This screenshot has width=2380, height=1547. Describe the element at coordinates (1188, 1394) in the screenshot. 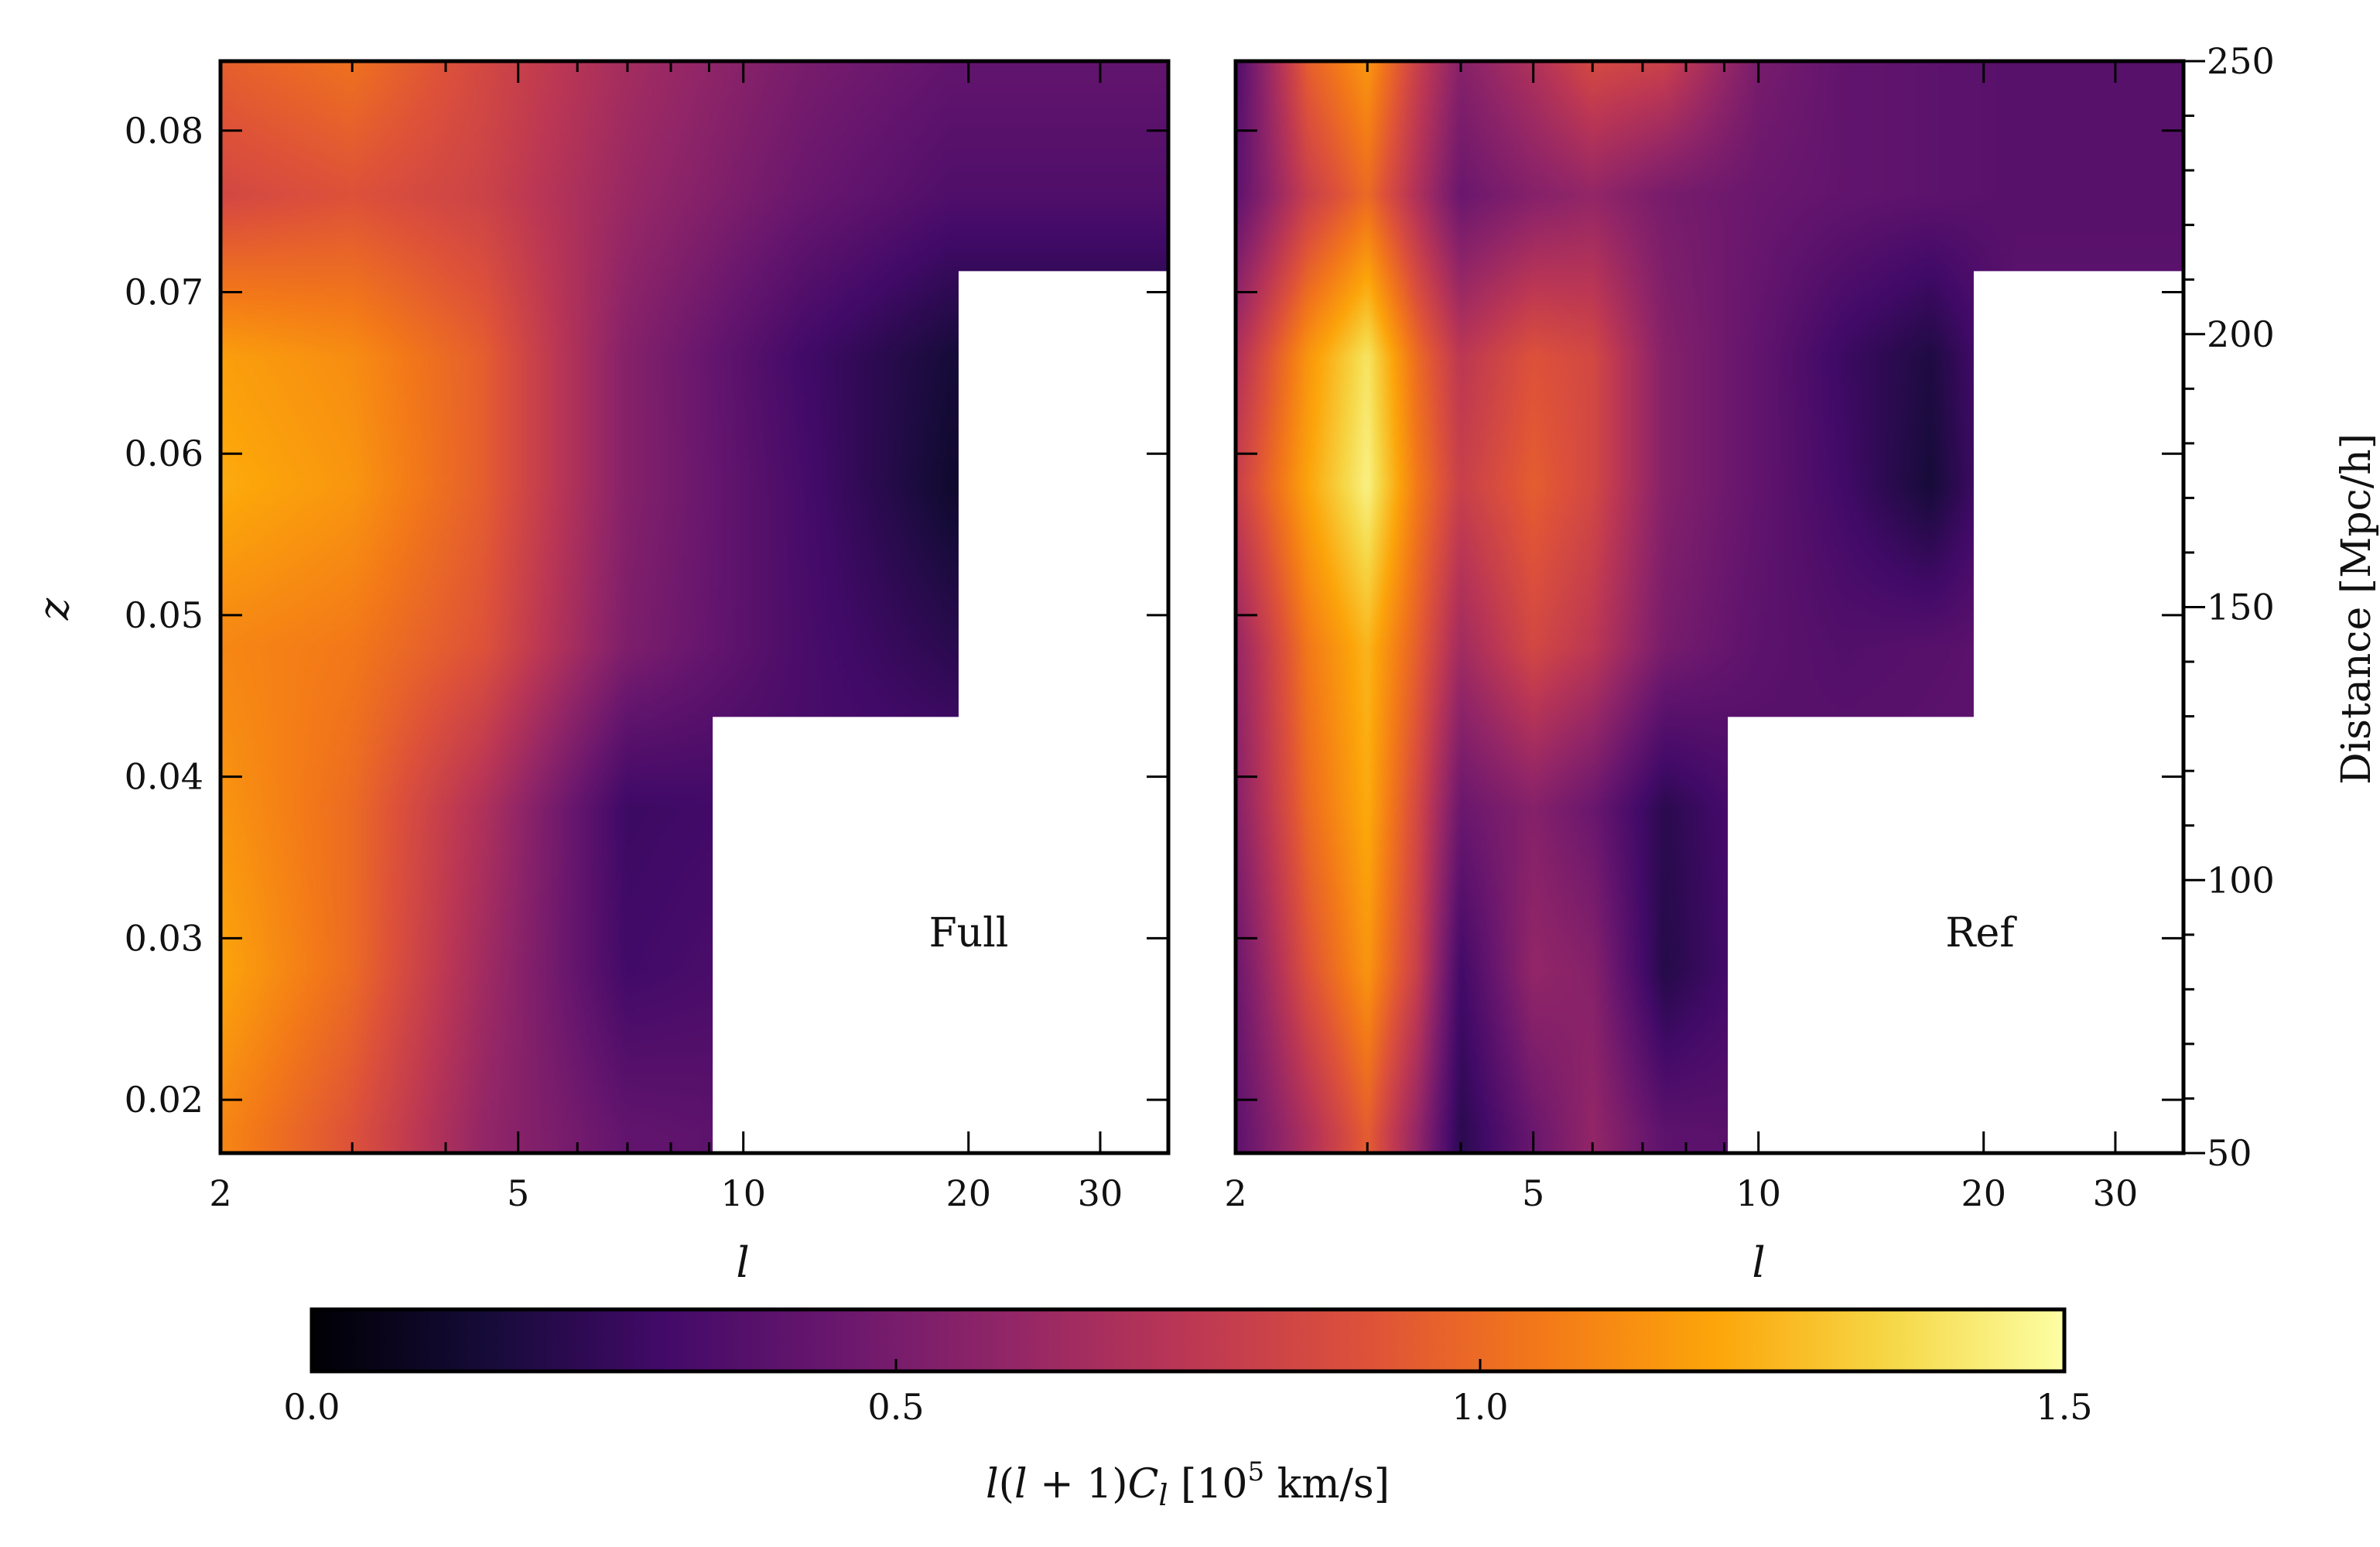

I see `colorbar-ticks: 0.0 0.5 1.0 1.5` at that location.